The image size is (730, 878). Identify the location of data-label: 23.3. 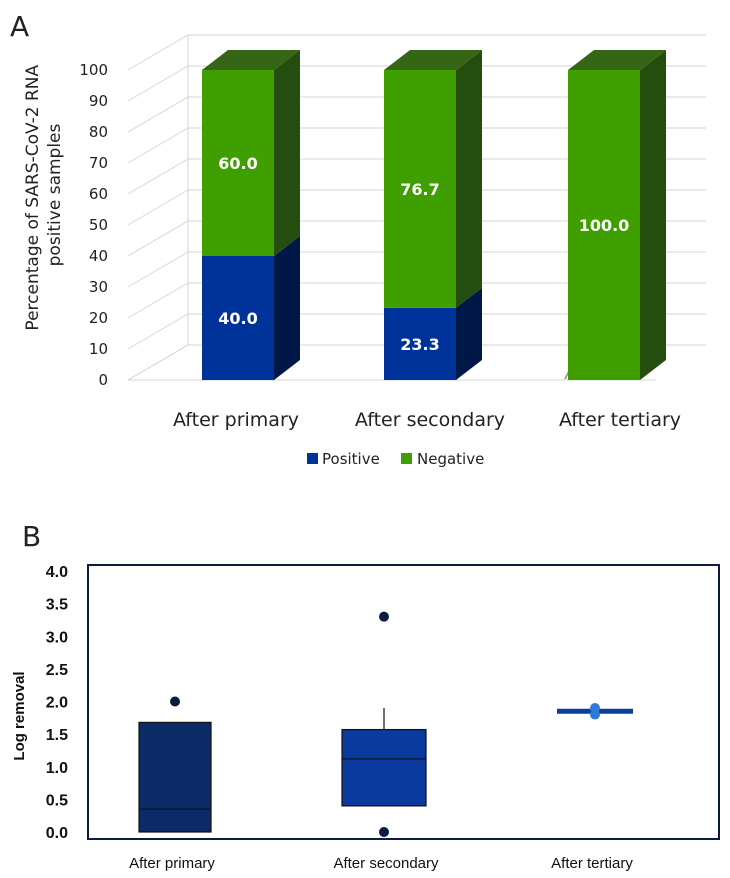
(419, 344).